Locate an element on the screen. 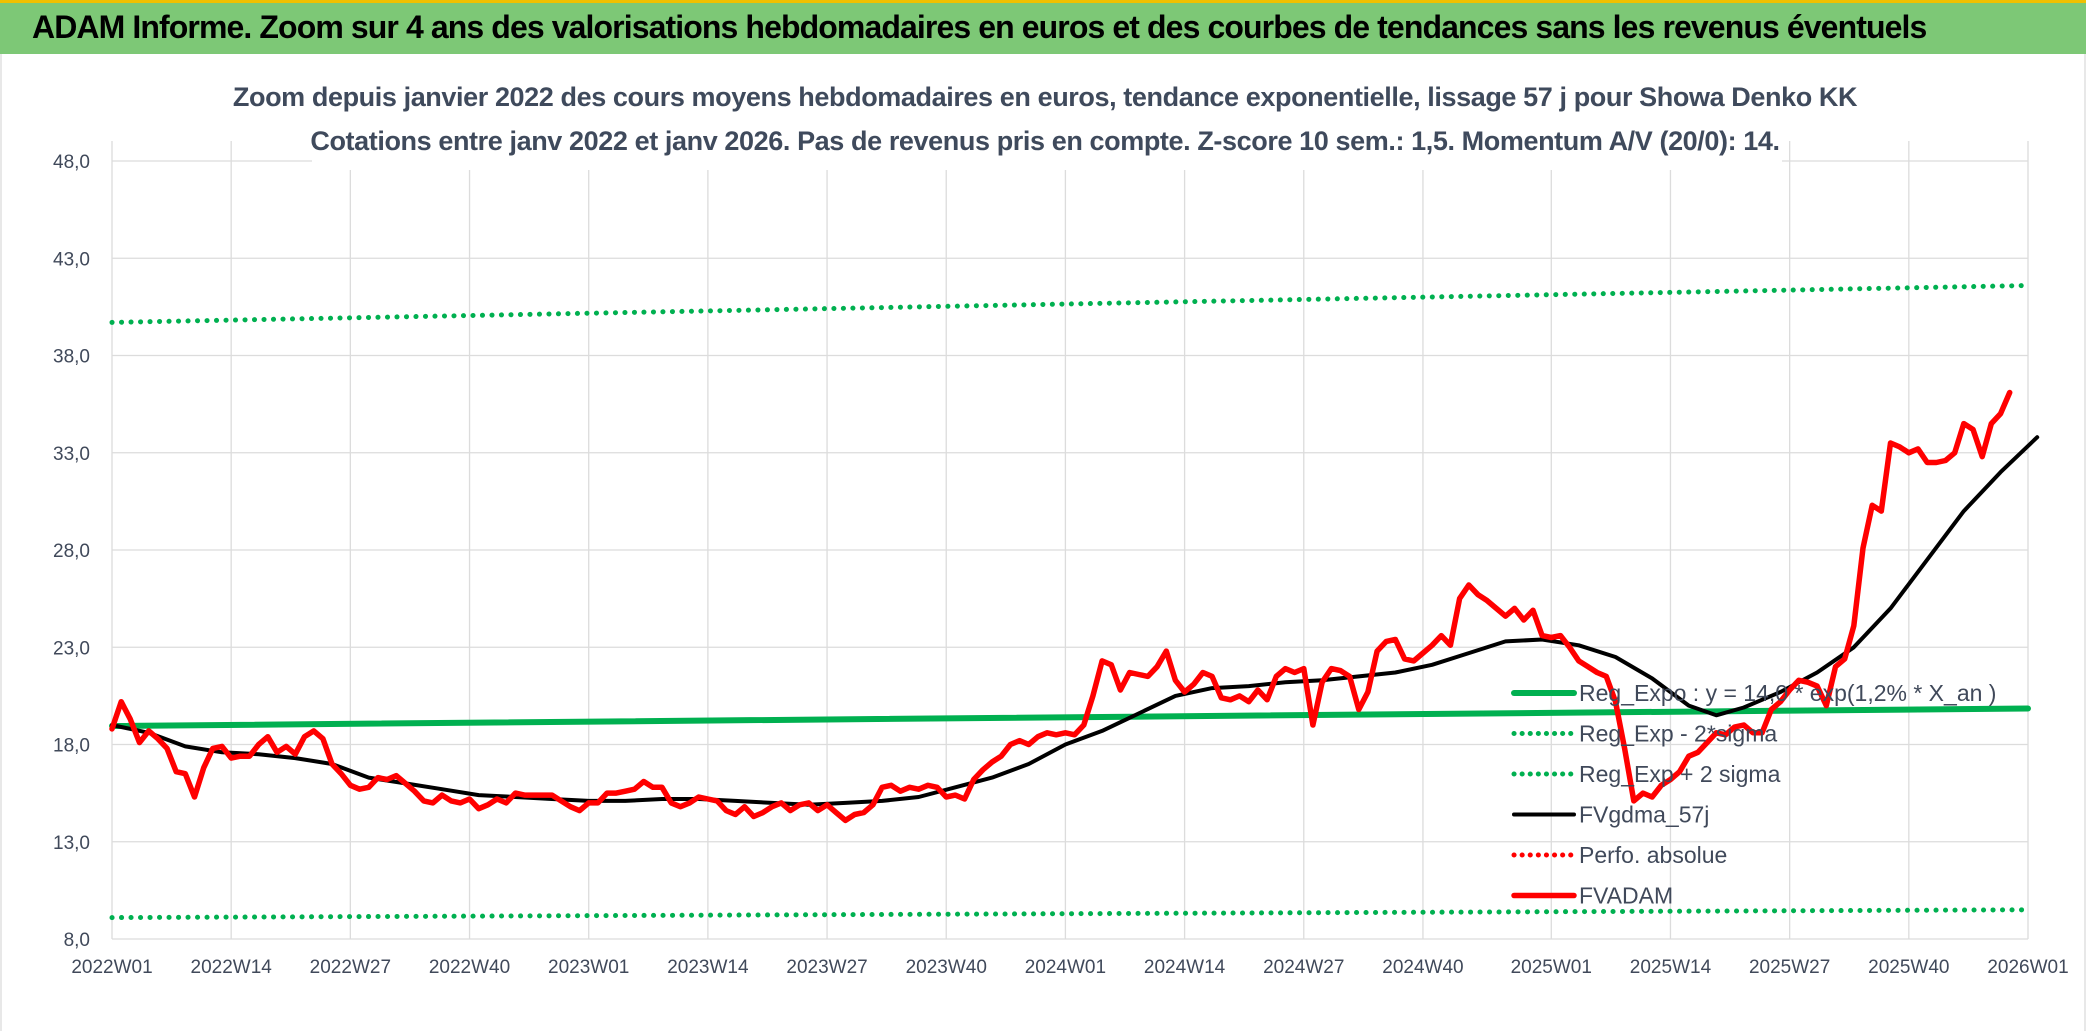 This screenshot has width=2086, height=1031. x-tick-label: 2024W01 is located at coordinates (1065, 967).